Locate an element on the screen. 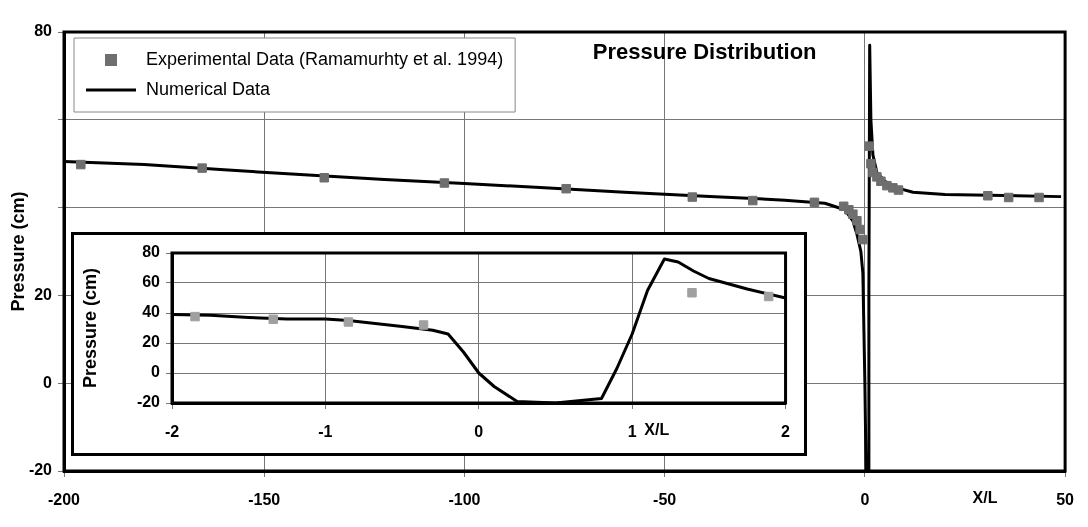 This screenshot has height=527, width=1088. chart-title: Pressure Distribution is located at coordinates (704, 52).